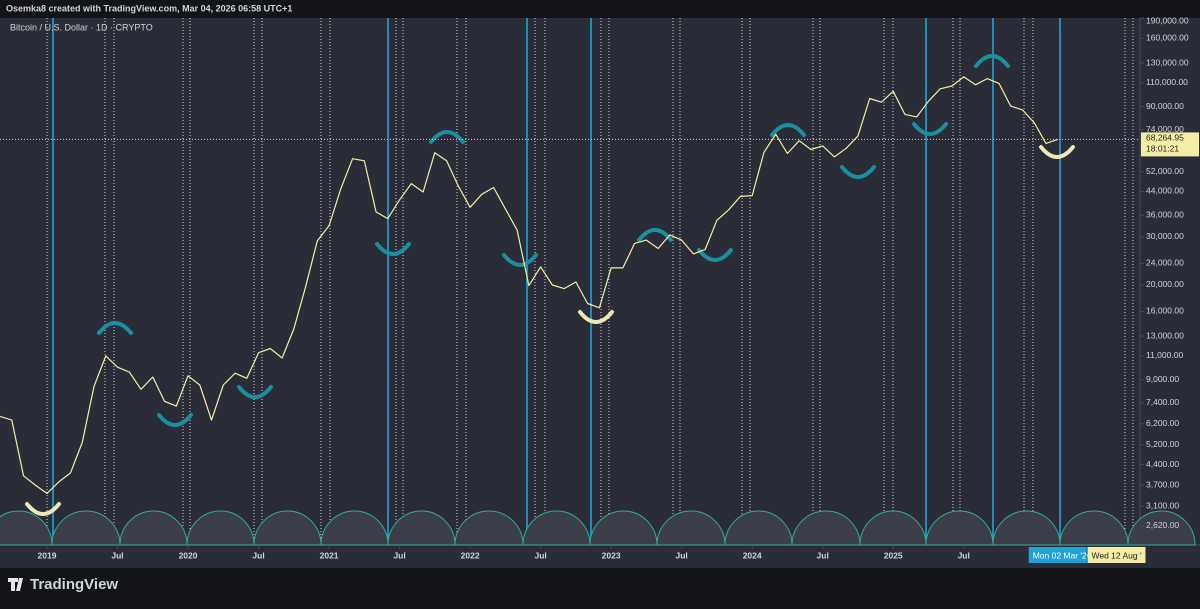 This screenshot has width=1200, height=609. I want to click on y-tick-label: 13,000.00, so click(1165, 335).